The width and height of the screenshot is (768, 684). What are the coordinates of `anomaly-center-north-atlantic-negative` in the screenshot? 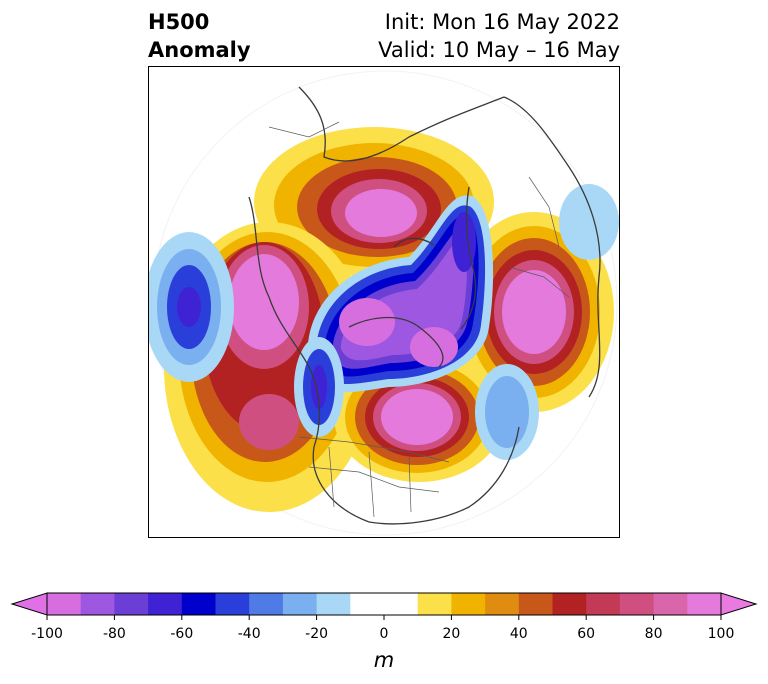 It's located at (507, 412).